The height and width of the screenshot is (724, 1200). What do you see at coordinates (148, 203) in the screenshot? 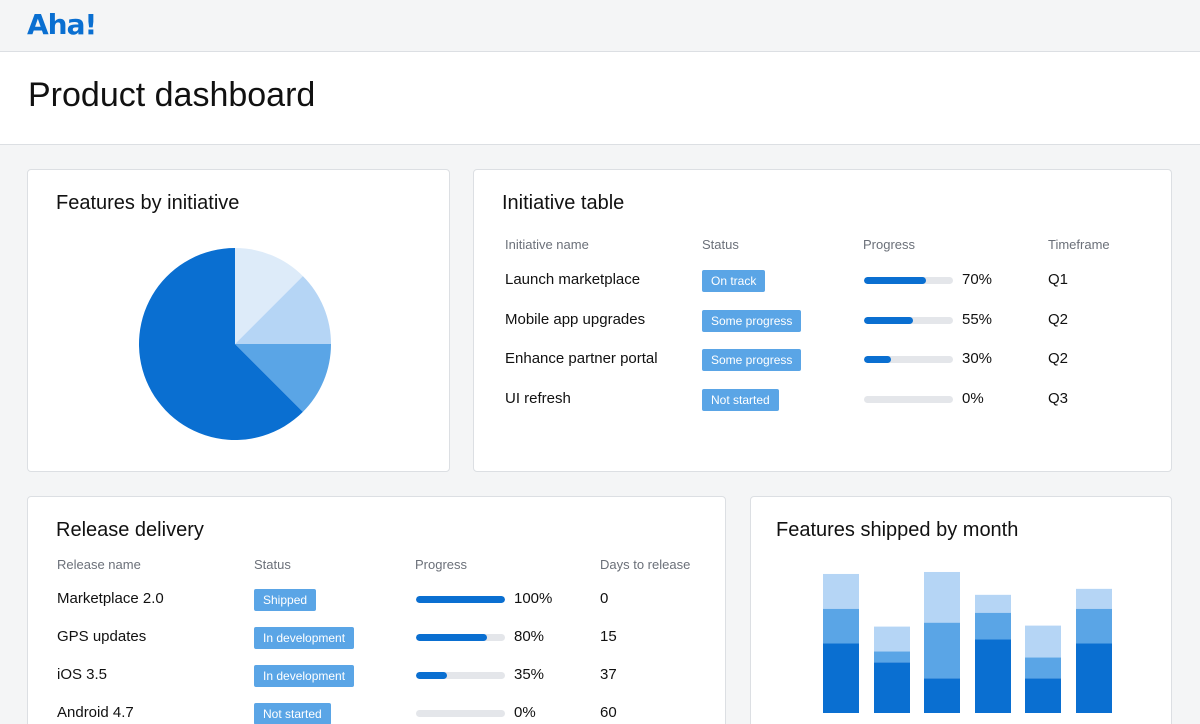
I see `card-title: Features by initiative` at bounding box center [148, 203].